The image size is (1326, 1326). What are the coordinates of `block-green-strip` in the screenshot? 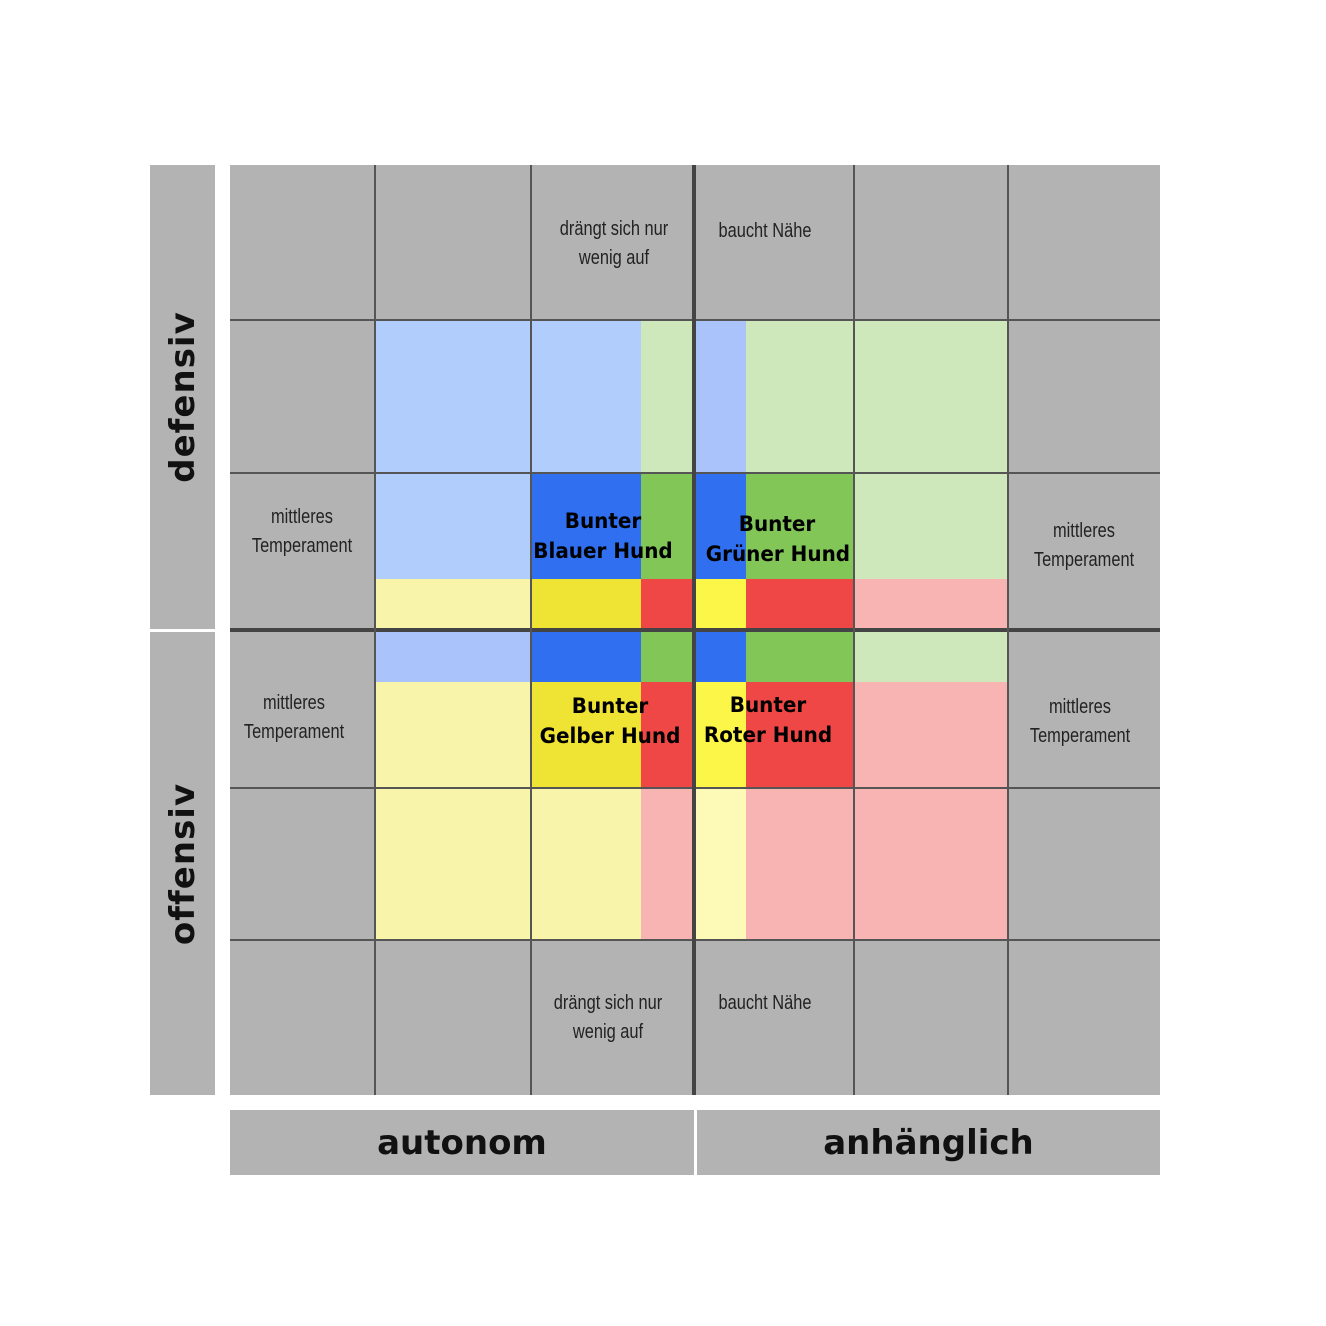 It's located at (667, 526).